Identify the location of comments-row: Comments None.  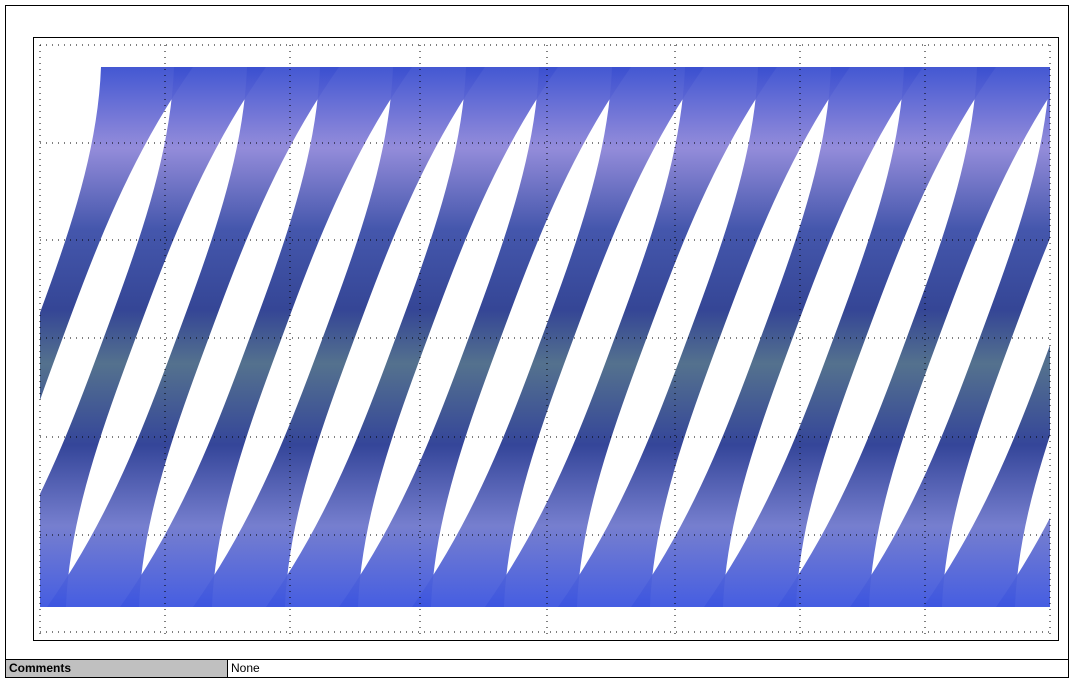
(537, 668).